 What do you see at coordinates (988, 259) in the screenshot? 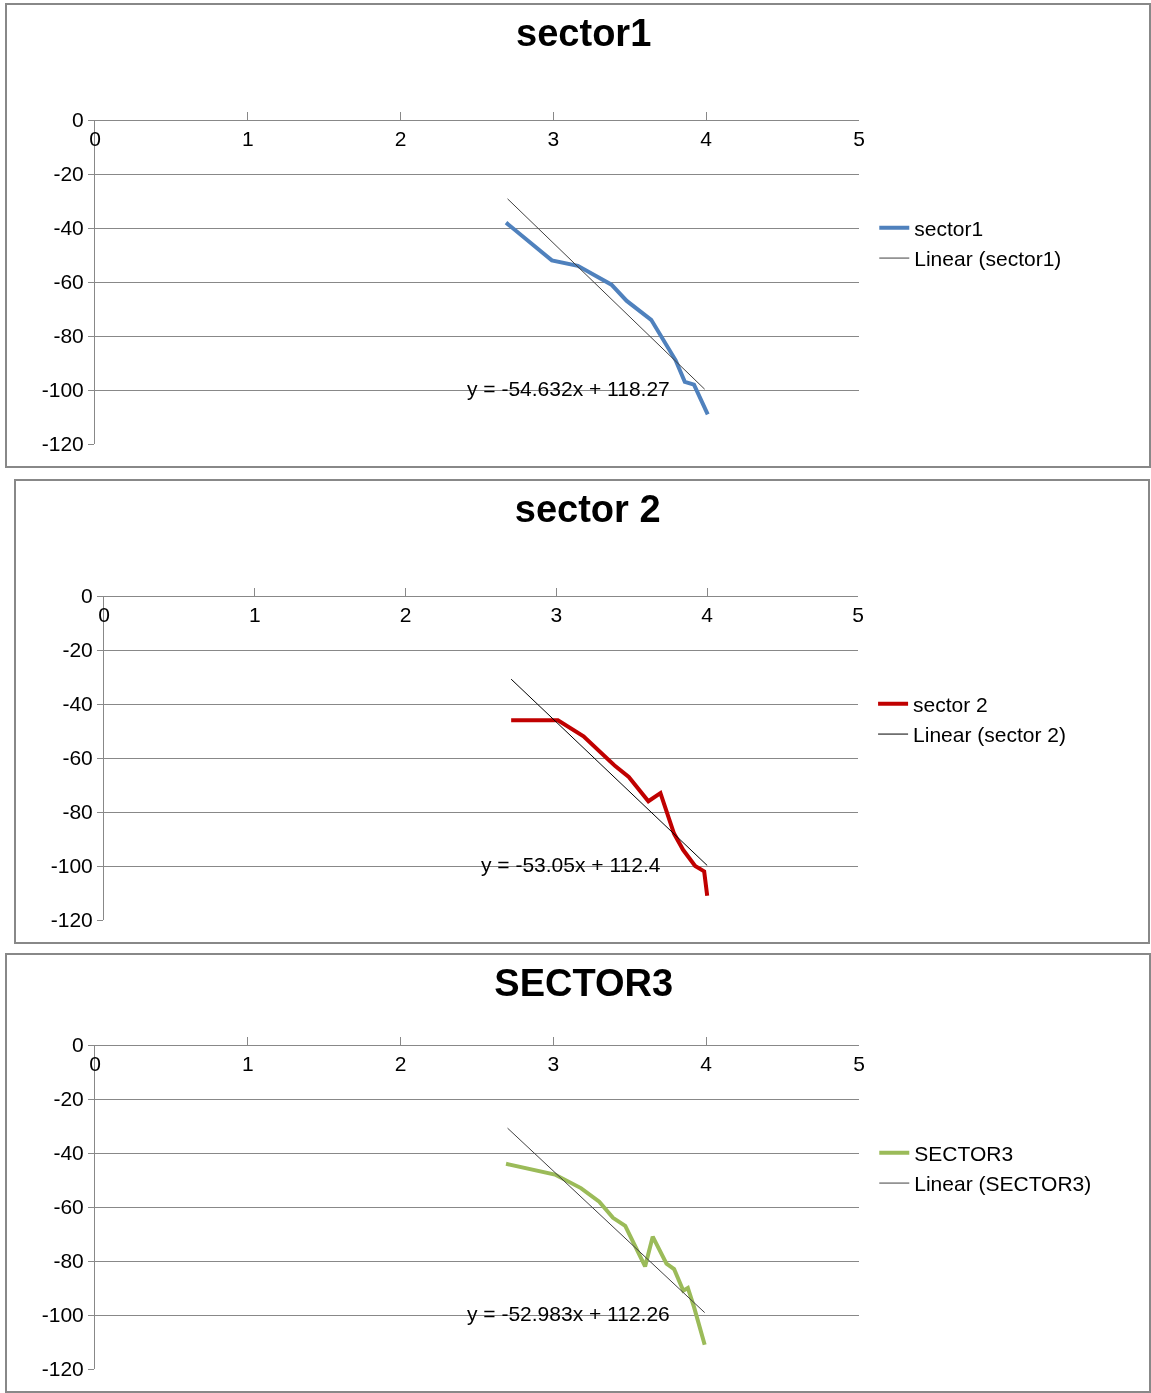
I see `legend-label: Linear (sector1)` at bounding box center [988, 259].